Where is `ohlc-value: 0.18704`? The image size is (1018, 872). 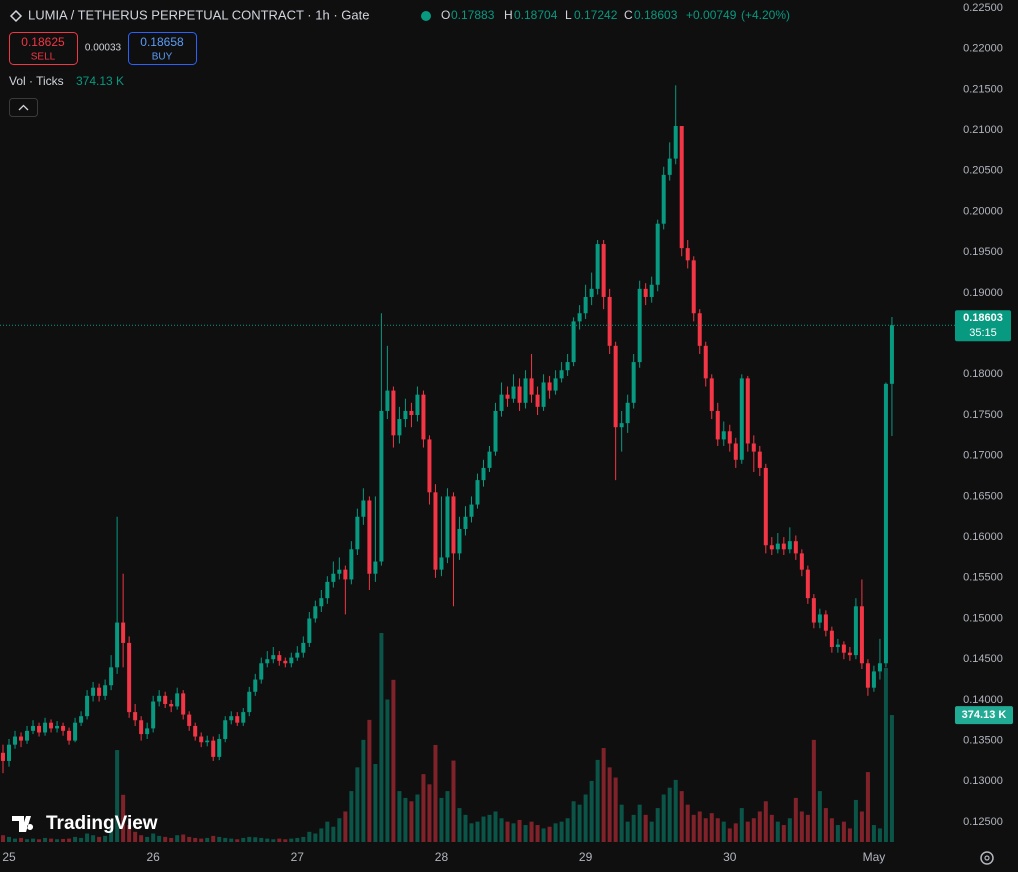
ohlc-value: 0.18704 is located at coordinates (536, 15).